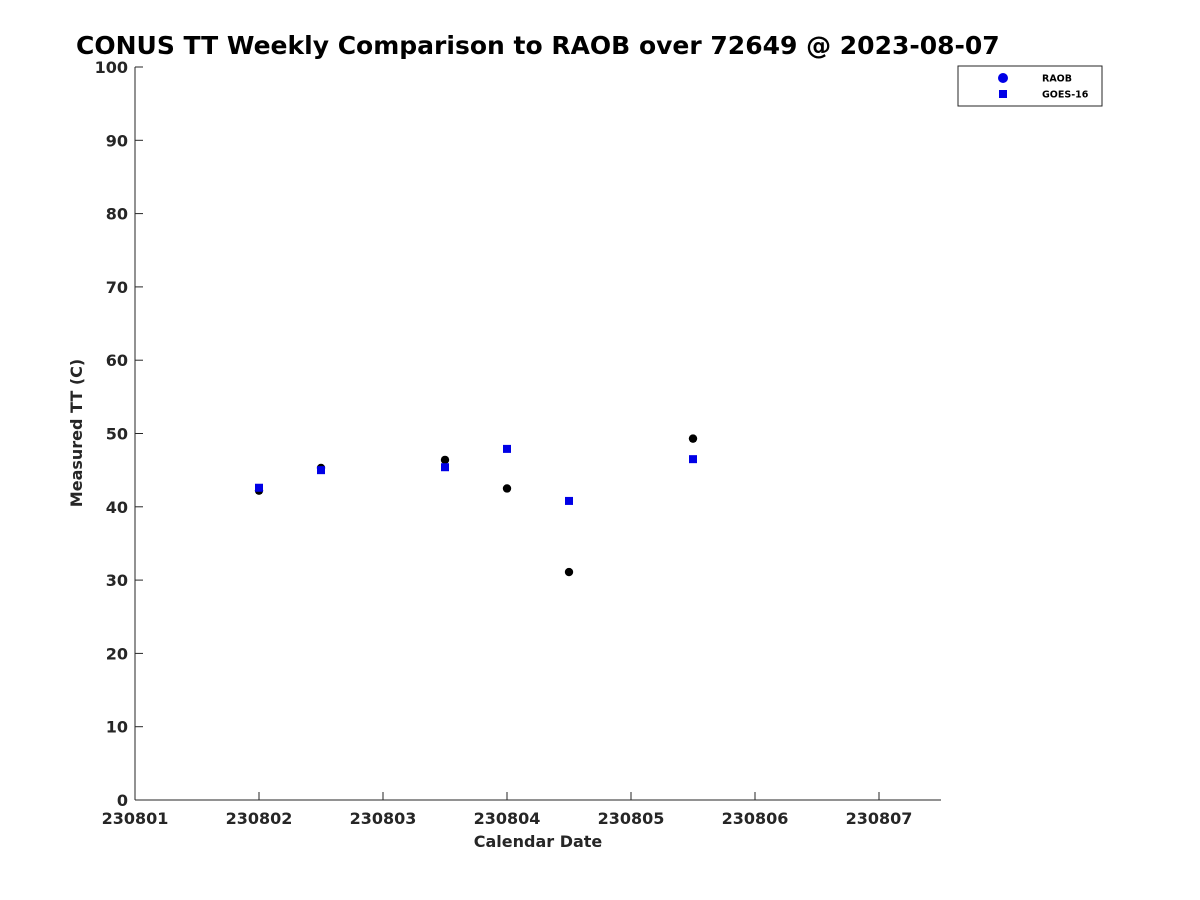  Describe the element at coordinates (1057, 79) in the screenshot. I see `legend-label: RAOB` at that location.